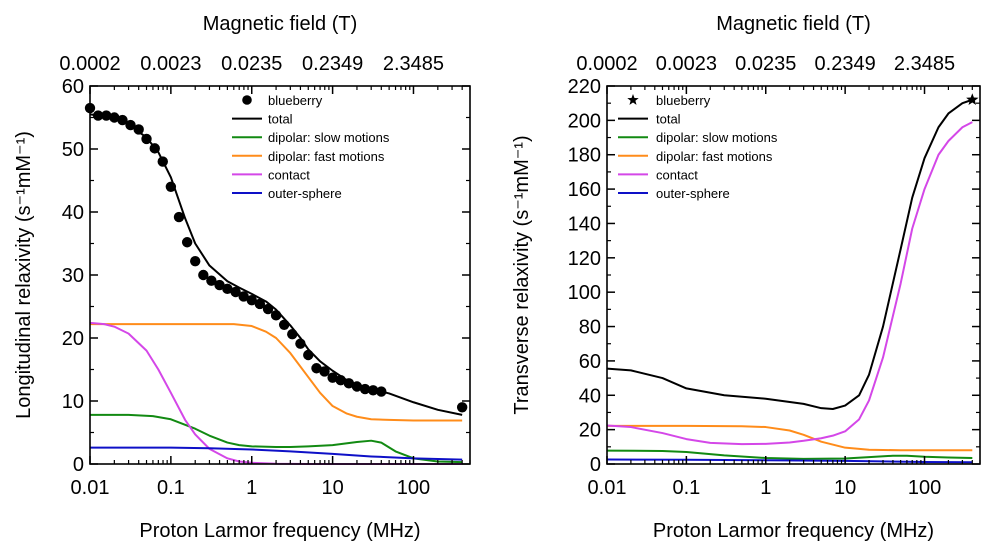 This screenshot has width=985, height=543. I want to click on y-tick-label: 50, so click(73, 150).